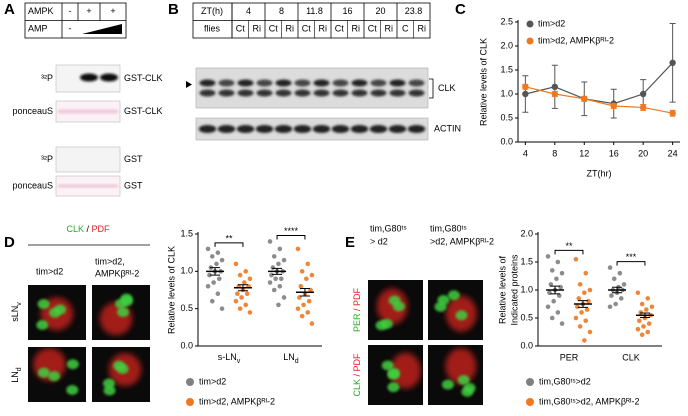 This screenshot has width=688, height=416. What do you see at coordinates (357, 375) in the screenshot?
I see `row-label-part: /` at bounding box center [357, 375].